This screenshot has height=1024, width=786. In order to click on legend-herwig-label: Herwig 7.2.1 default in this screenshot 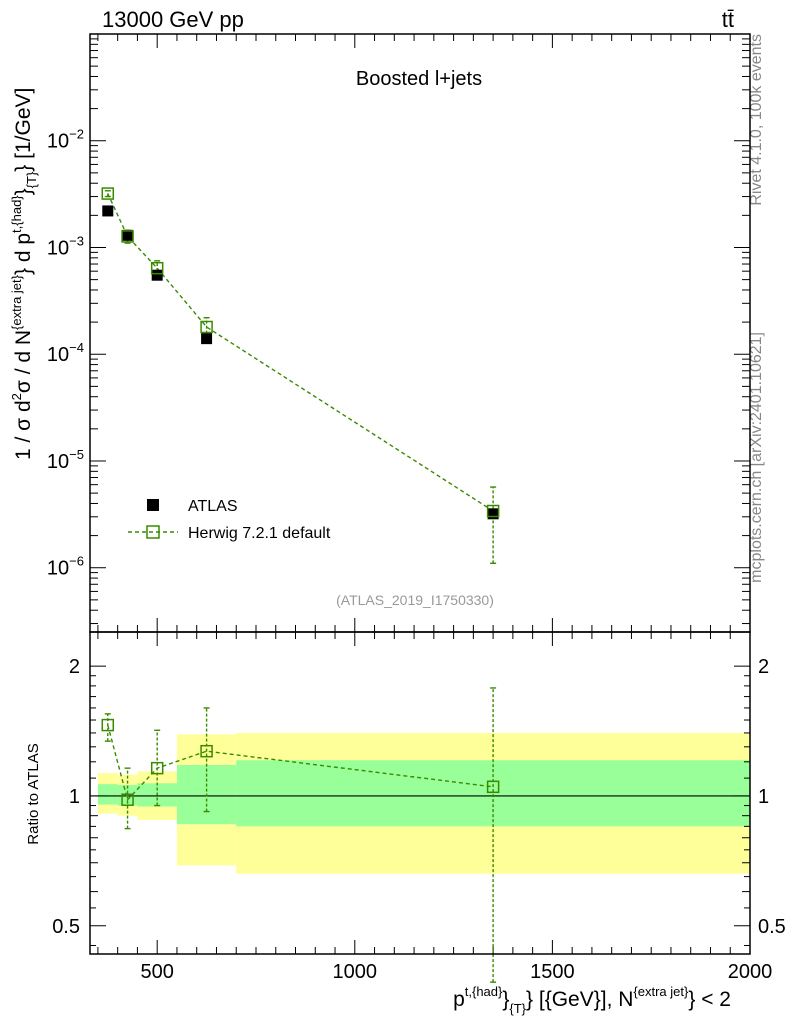, I will do `click(259, 533)`.